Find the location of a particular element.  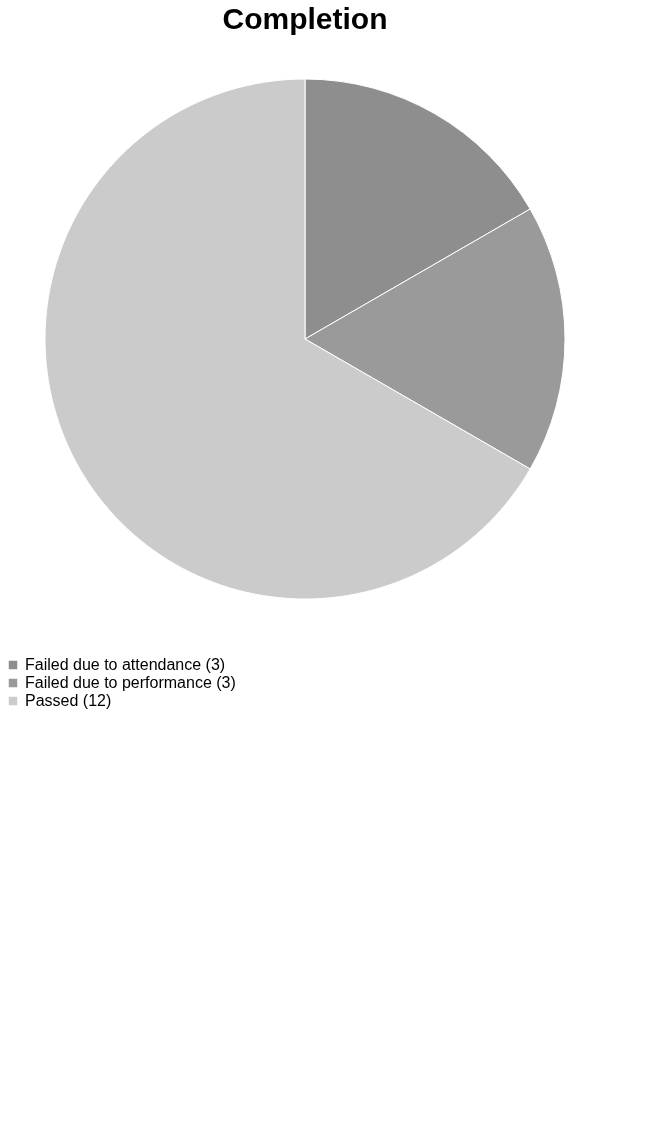

chart-title: Completion is located at coordinates (305, 18).